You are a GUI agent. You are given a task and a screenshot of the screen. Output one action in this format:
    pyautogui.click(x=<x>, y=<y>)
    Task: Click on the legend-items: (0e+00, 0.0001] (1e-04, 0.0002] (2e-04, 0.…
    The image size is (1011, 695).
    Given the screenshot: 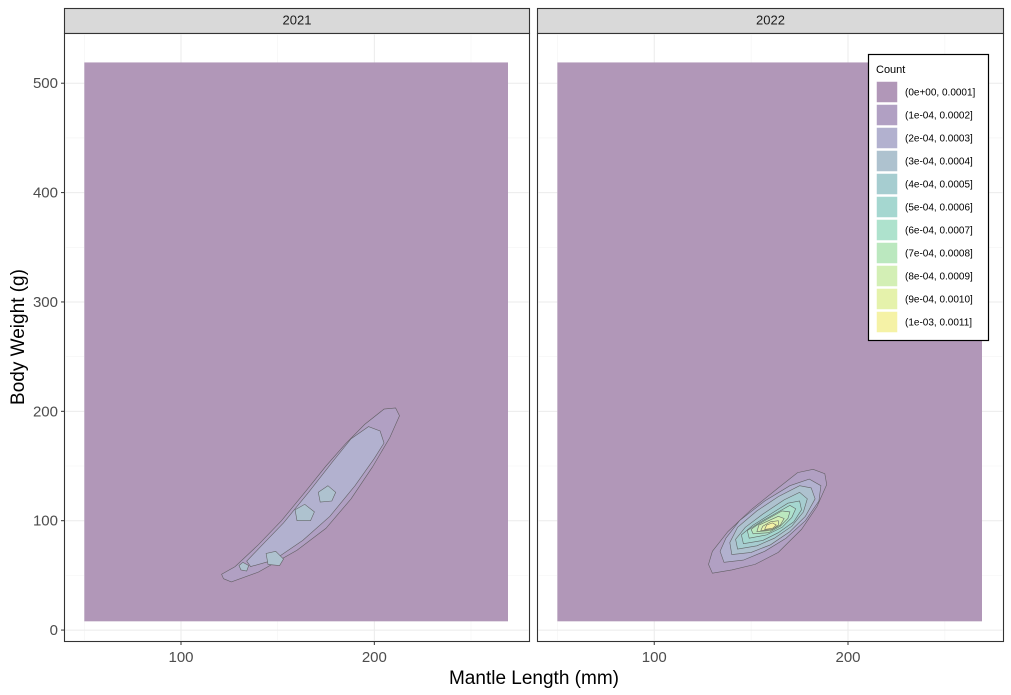 What is the action you would take?
    pyautogui.click(x=925, y=207)
    